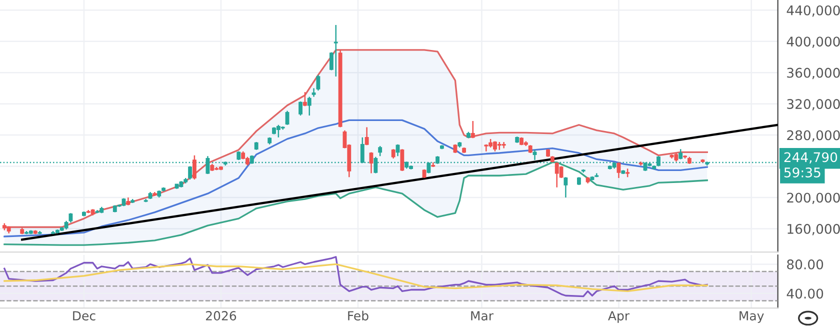  What do you see at coordinates (813, 104) in the screenshot?
I see `y-tick-label: 320,000` at bounding box center [813, 104].